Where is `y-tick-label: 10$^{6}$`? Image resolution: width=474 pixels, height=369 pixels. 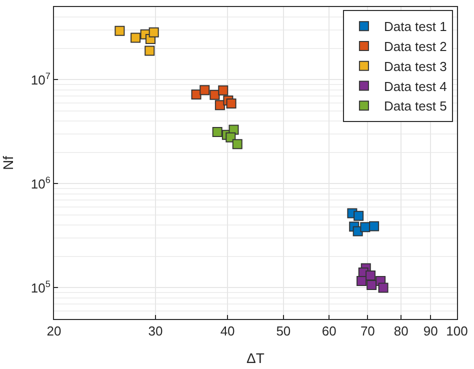 y-tick-label: 10$^{6}$ is located at coordinates (40, 183).